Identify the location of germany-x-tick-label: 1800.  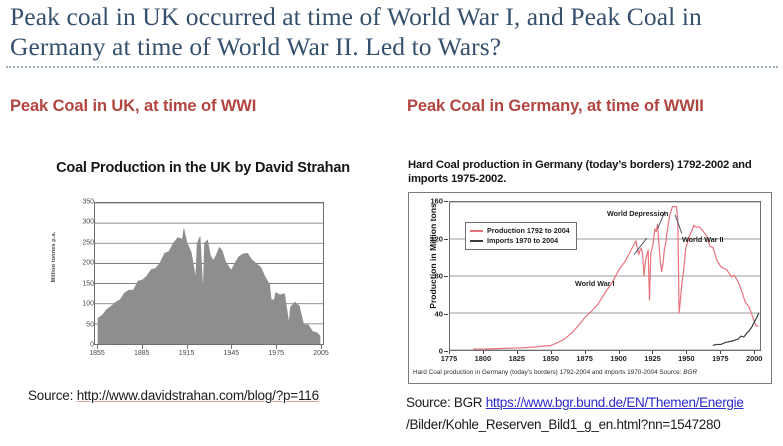
(483, 358).